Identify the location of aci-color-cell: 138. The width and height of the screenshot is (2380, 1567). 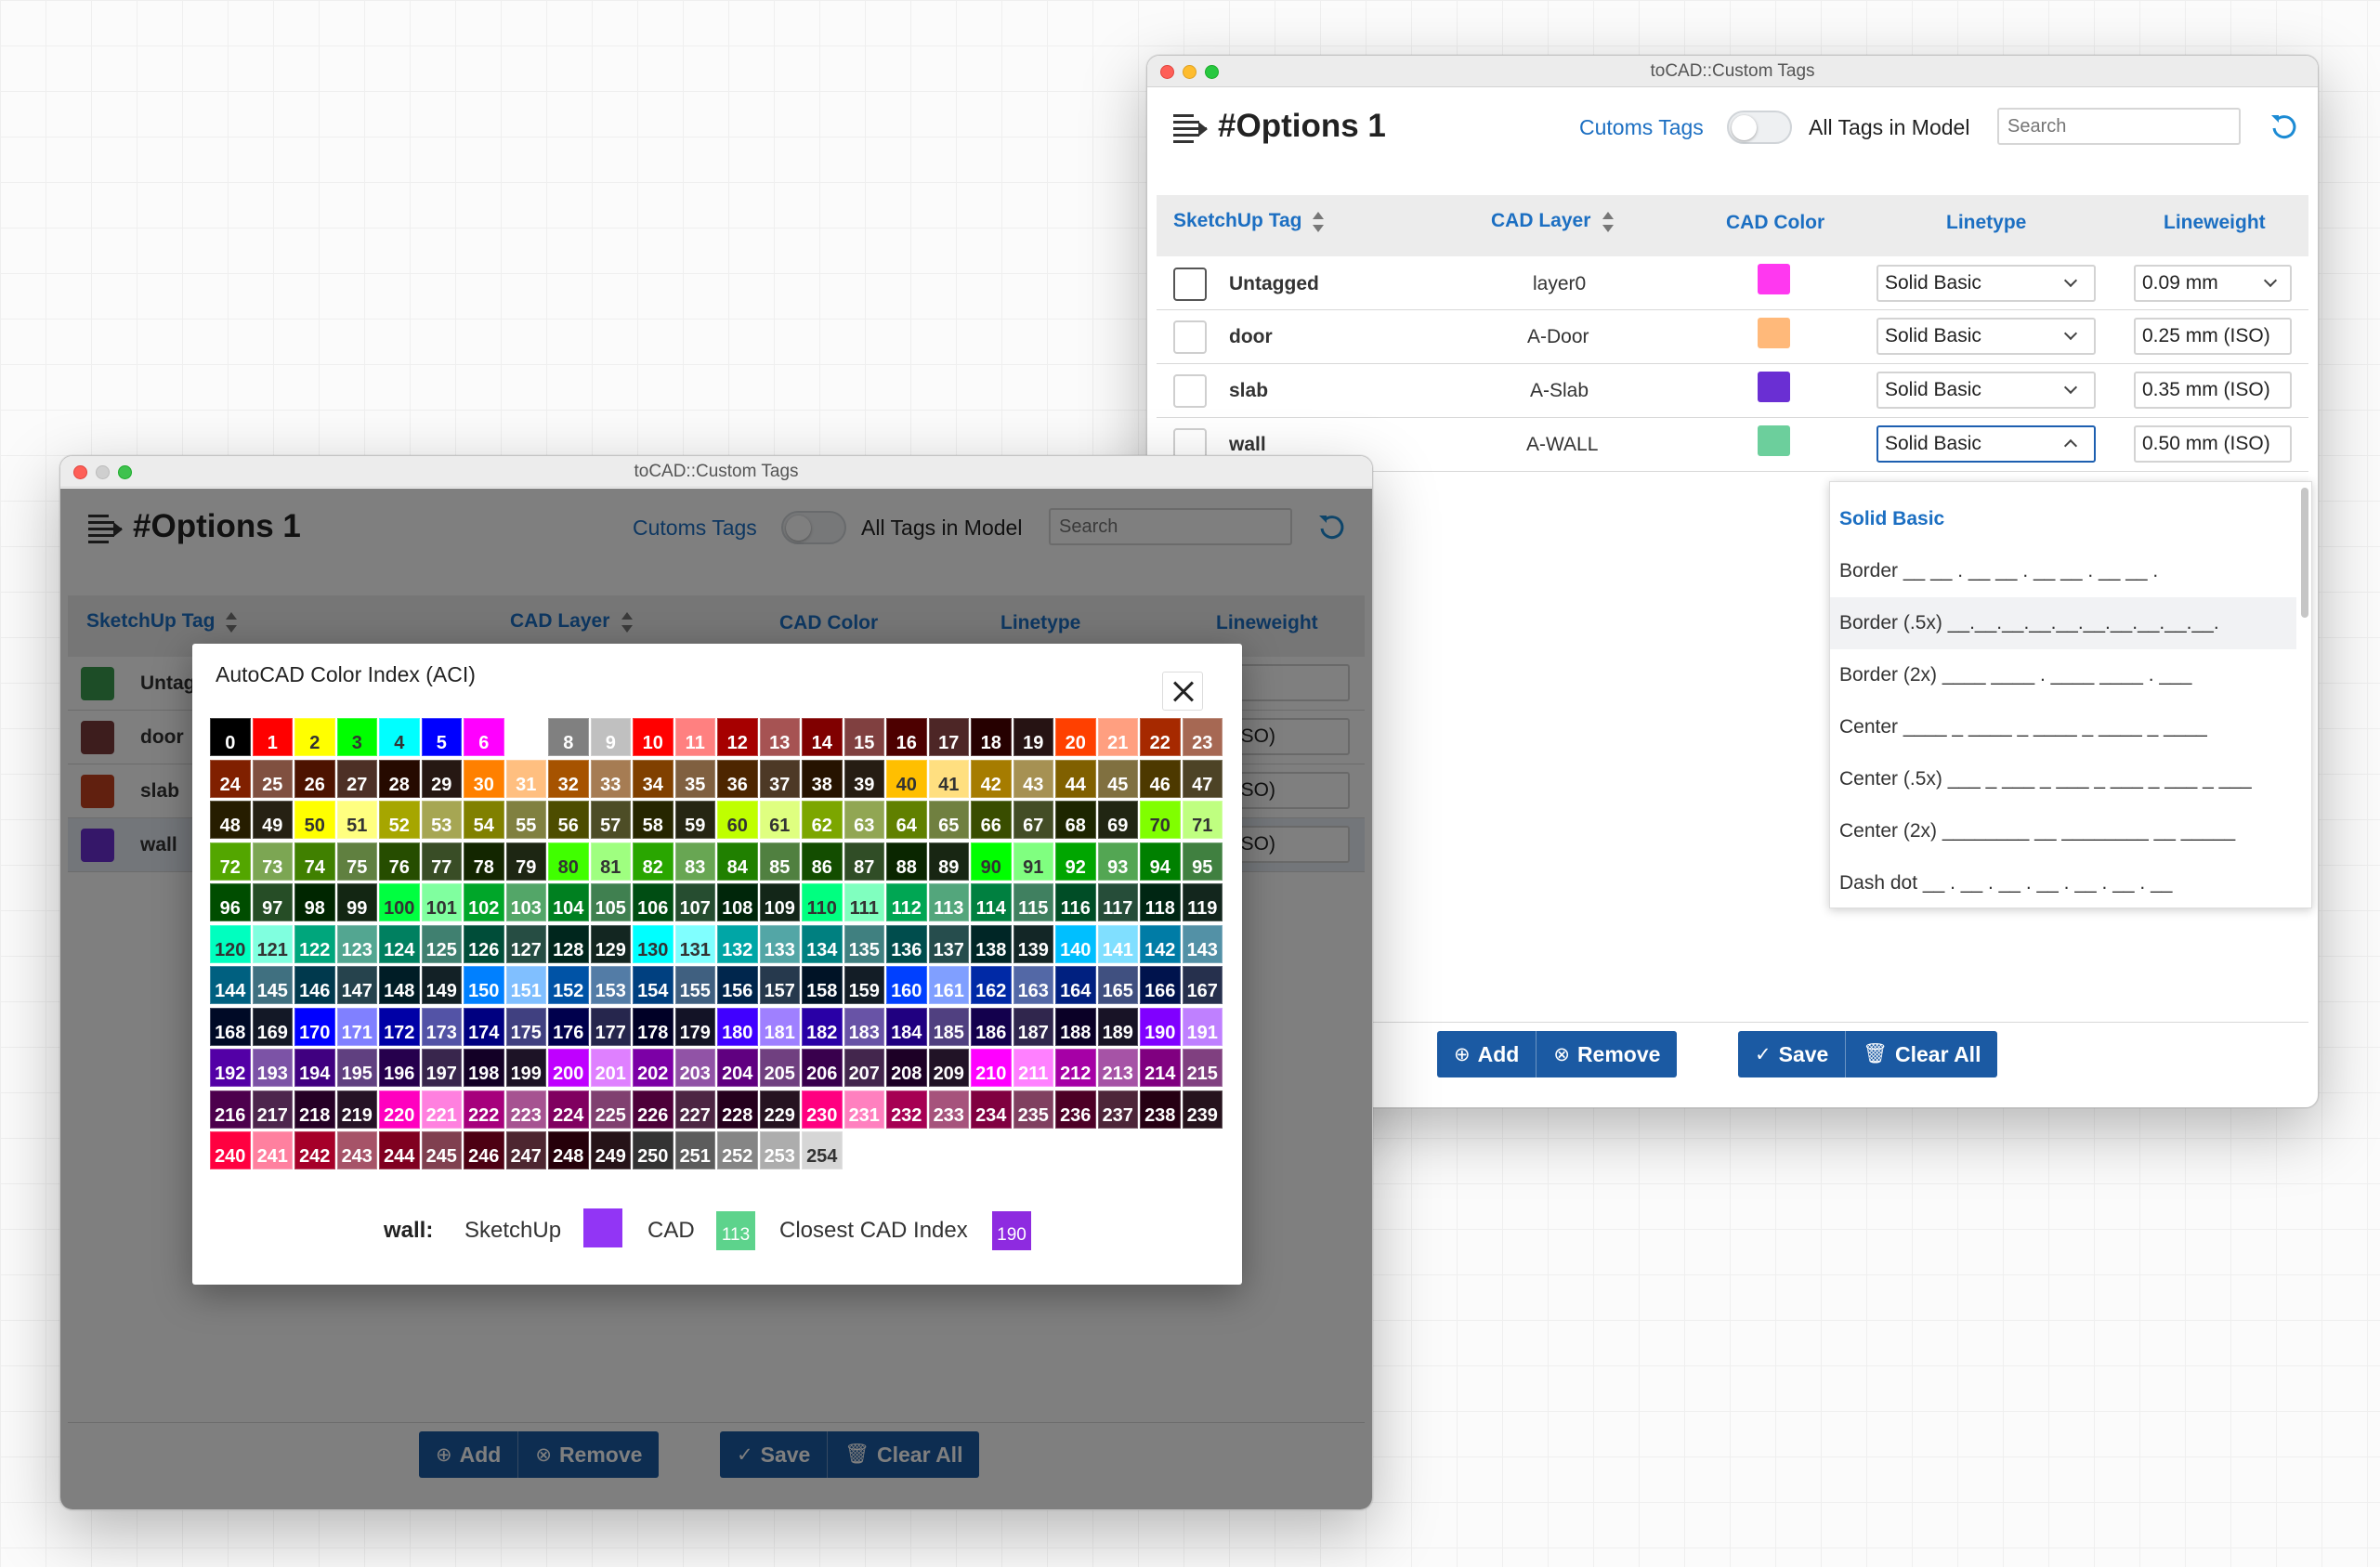
(991, 943).